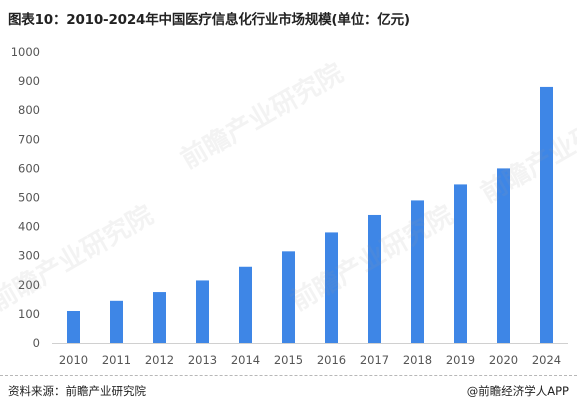 This screenshot has width=577, height=411. What do you see at coordinates (159, 317) in the screenshot?
I see `bar-2012` at bounding box center [159, 317].